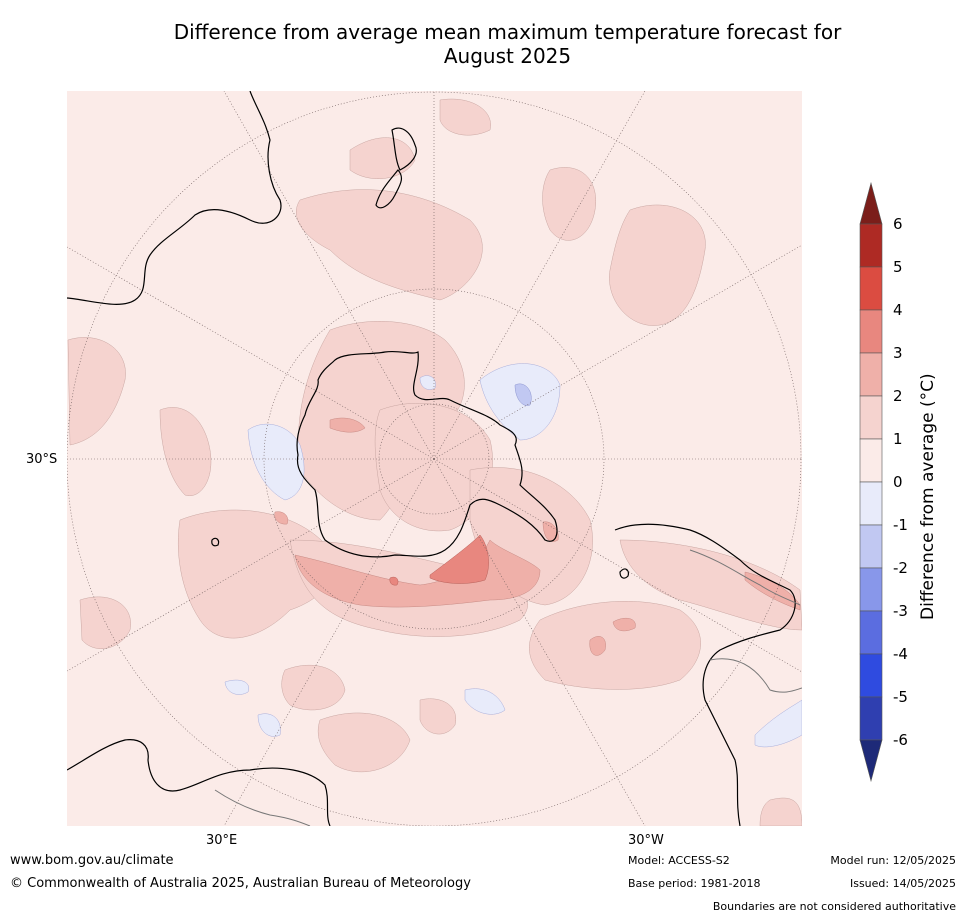  I want to click on base-period-text: Base period: 1981-2018, so click(694, 883).